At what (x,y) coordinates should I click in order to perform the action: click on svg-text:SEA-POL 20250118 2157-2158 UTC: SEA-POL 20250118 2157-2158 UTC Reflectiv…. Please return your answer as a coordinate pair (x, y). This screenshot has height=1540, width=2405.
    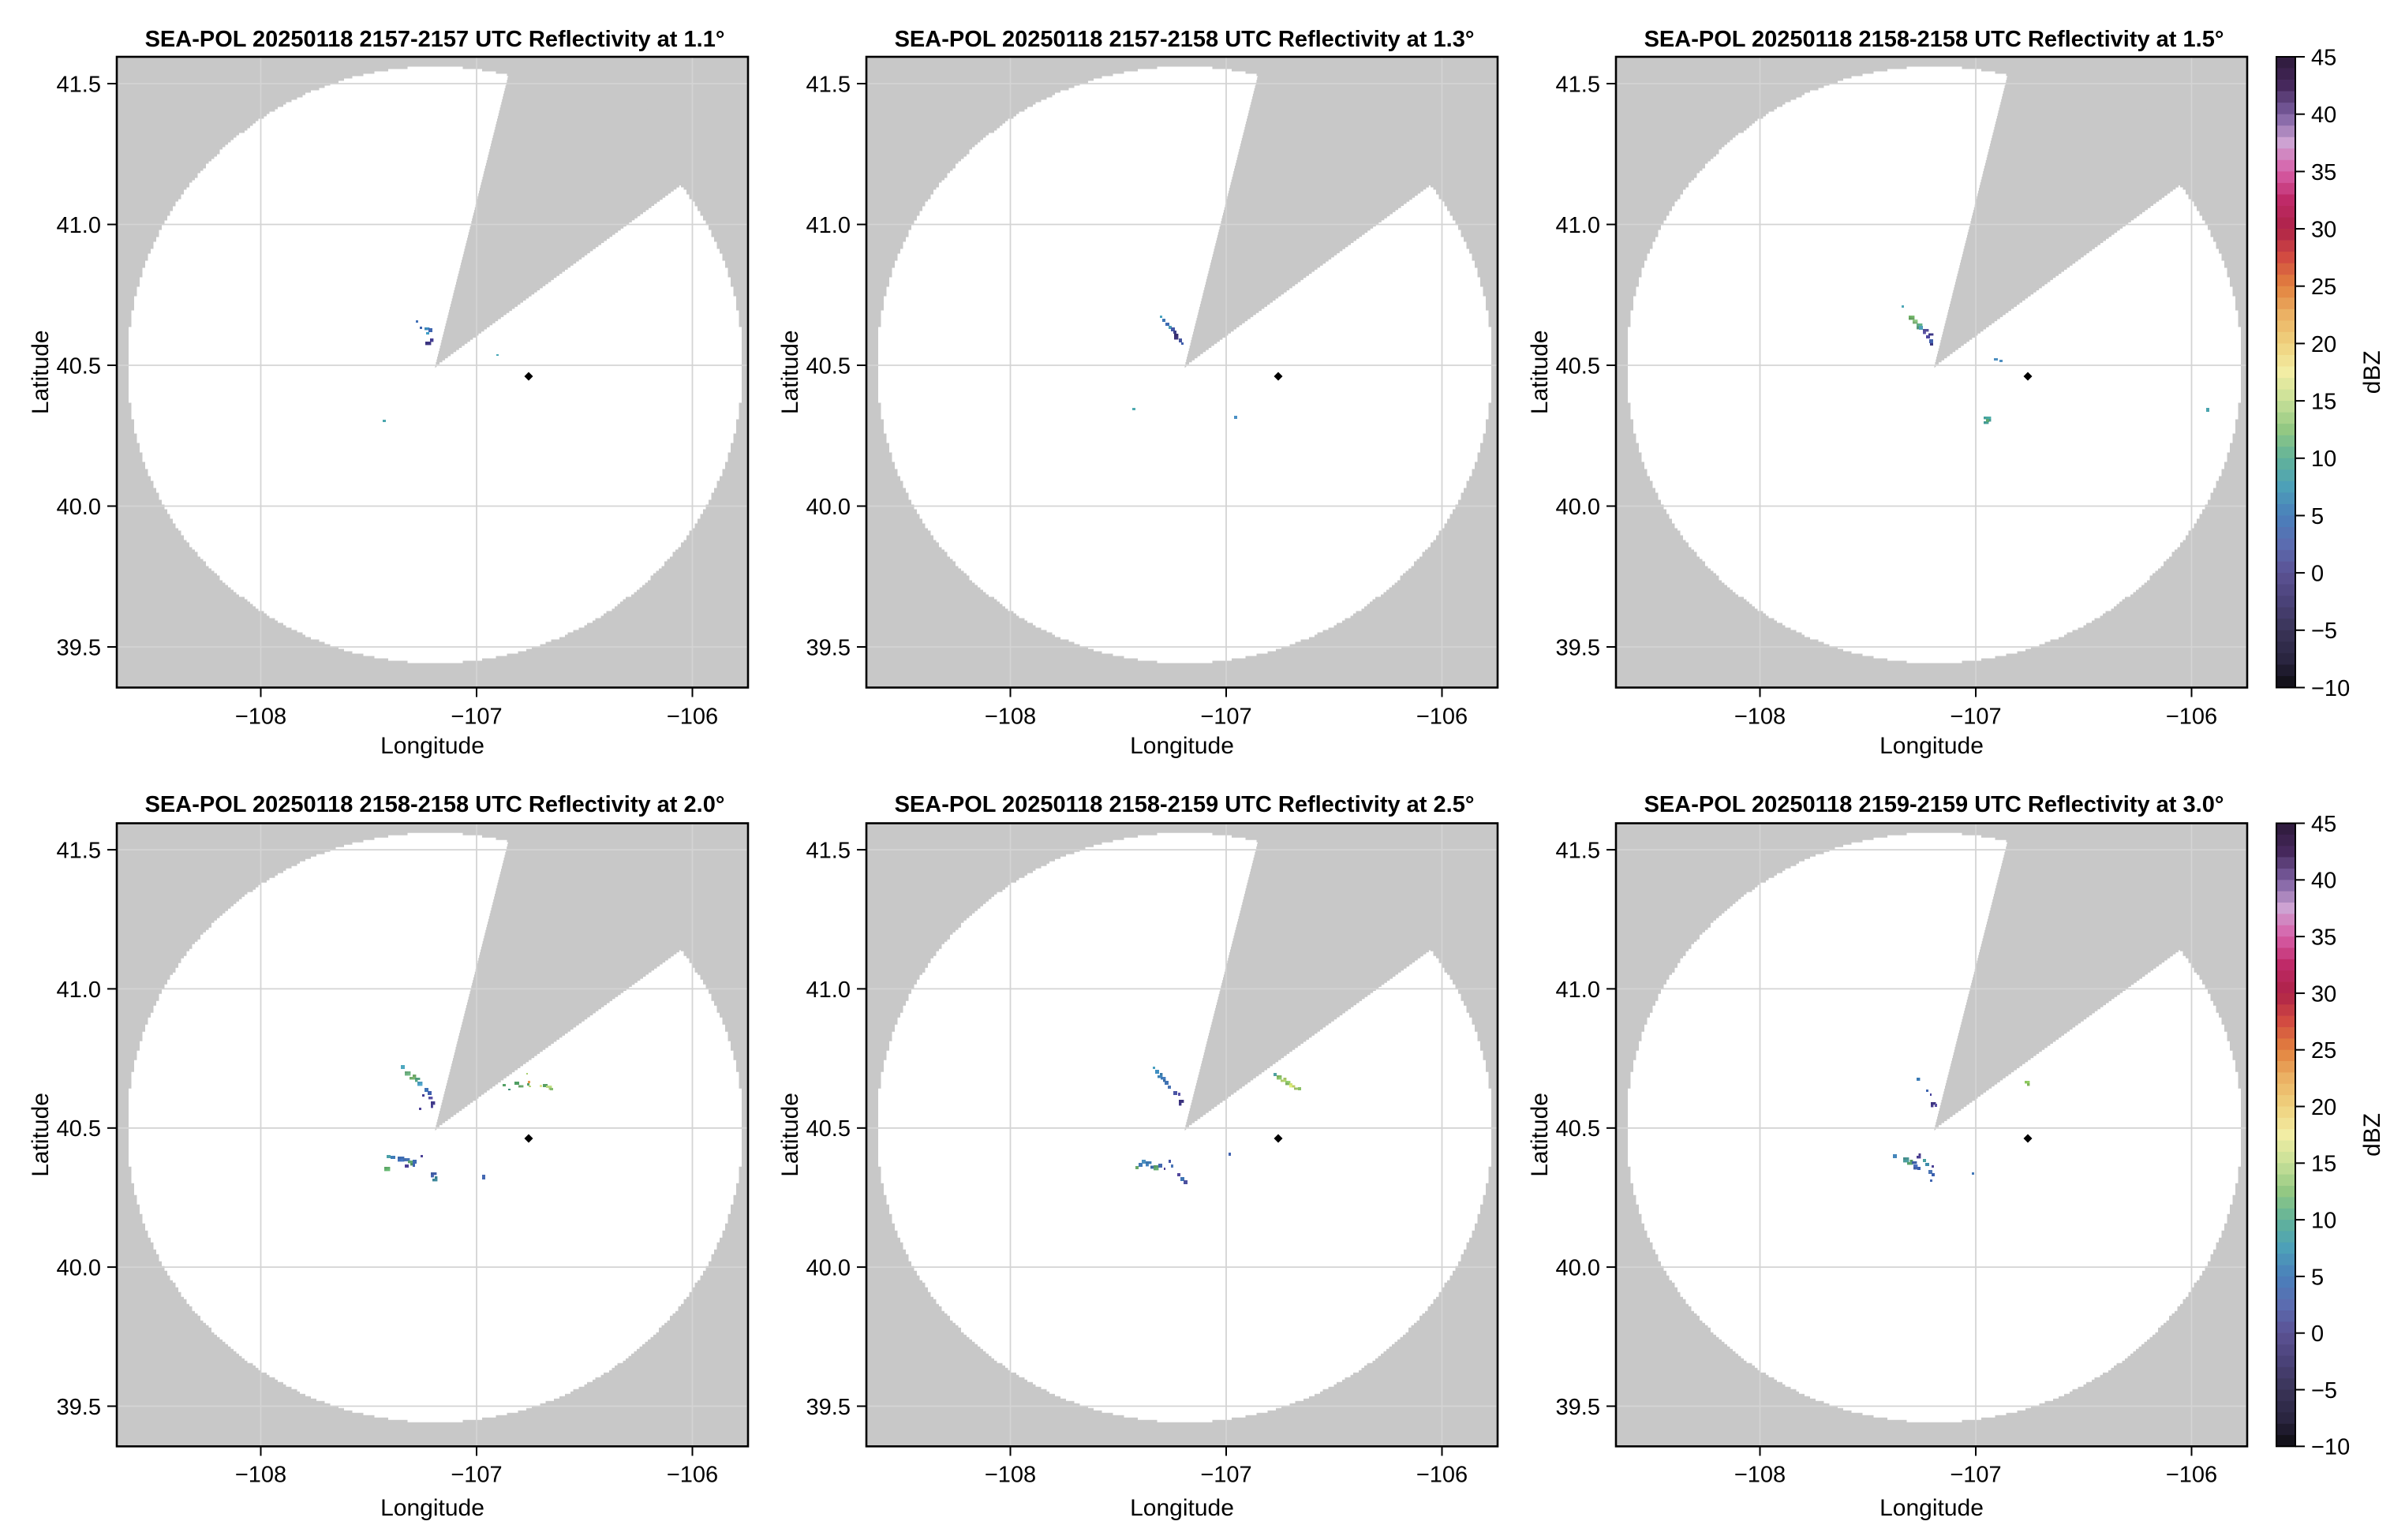
    Looking at the image, I should click on (1185, 39).